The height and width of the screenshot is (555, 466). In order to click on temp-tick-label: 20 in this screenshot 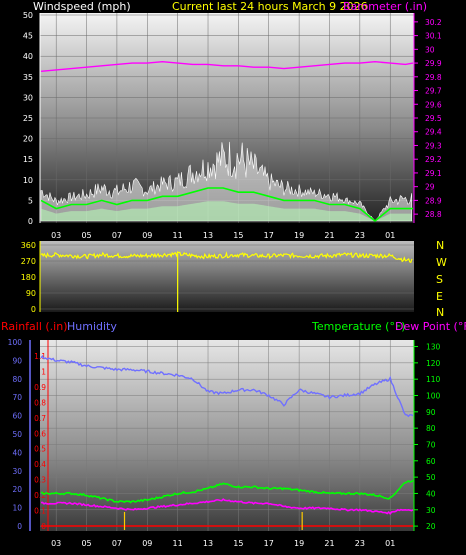, I will do `click(431, 526)`.